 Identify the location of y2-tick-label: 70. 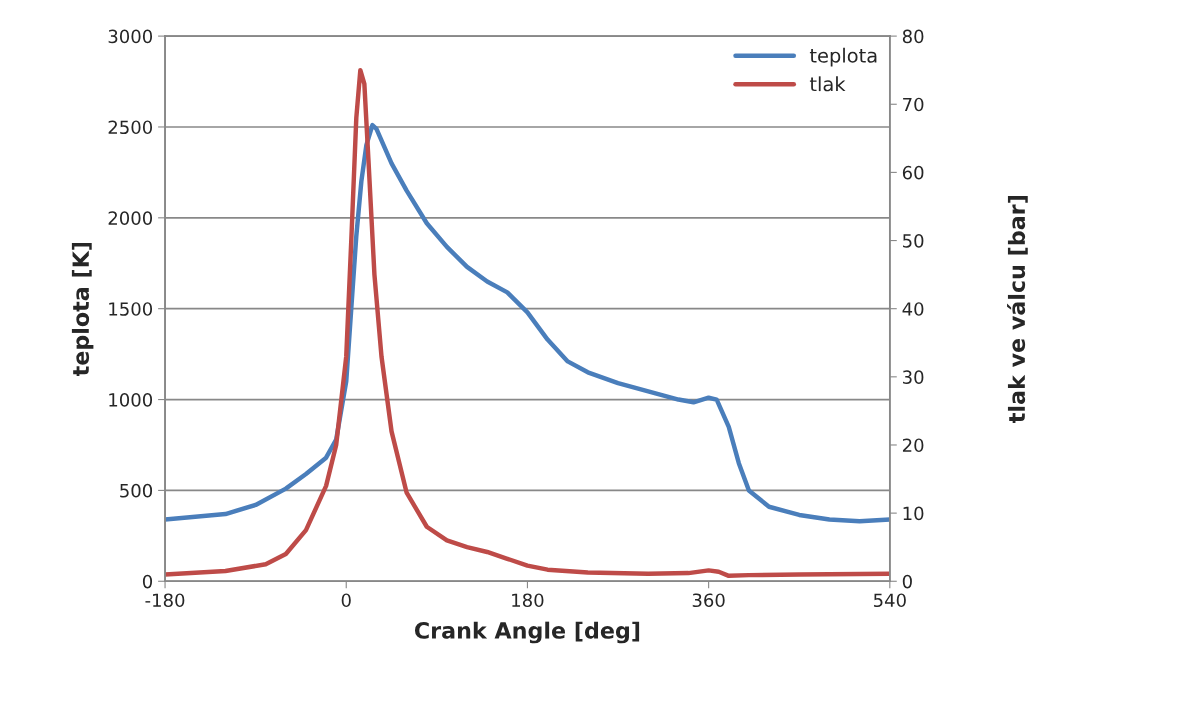
(913, 104).